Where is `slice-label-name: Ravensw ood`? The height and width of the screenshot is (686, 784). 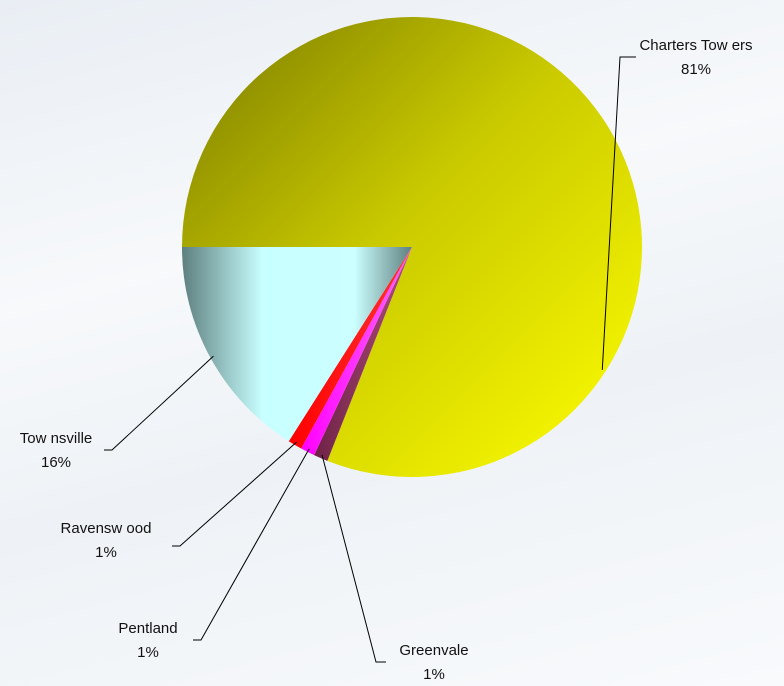
slice-label-name: Ravensw ood is located at coordinates (106, 528).